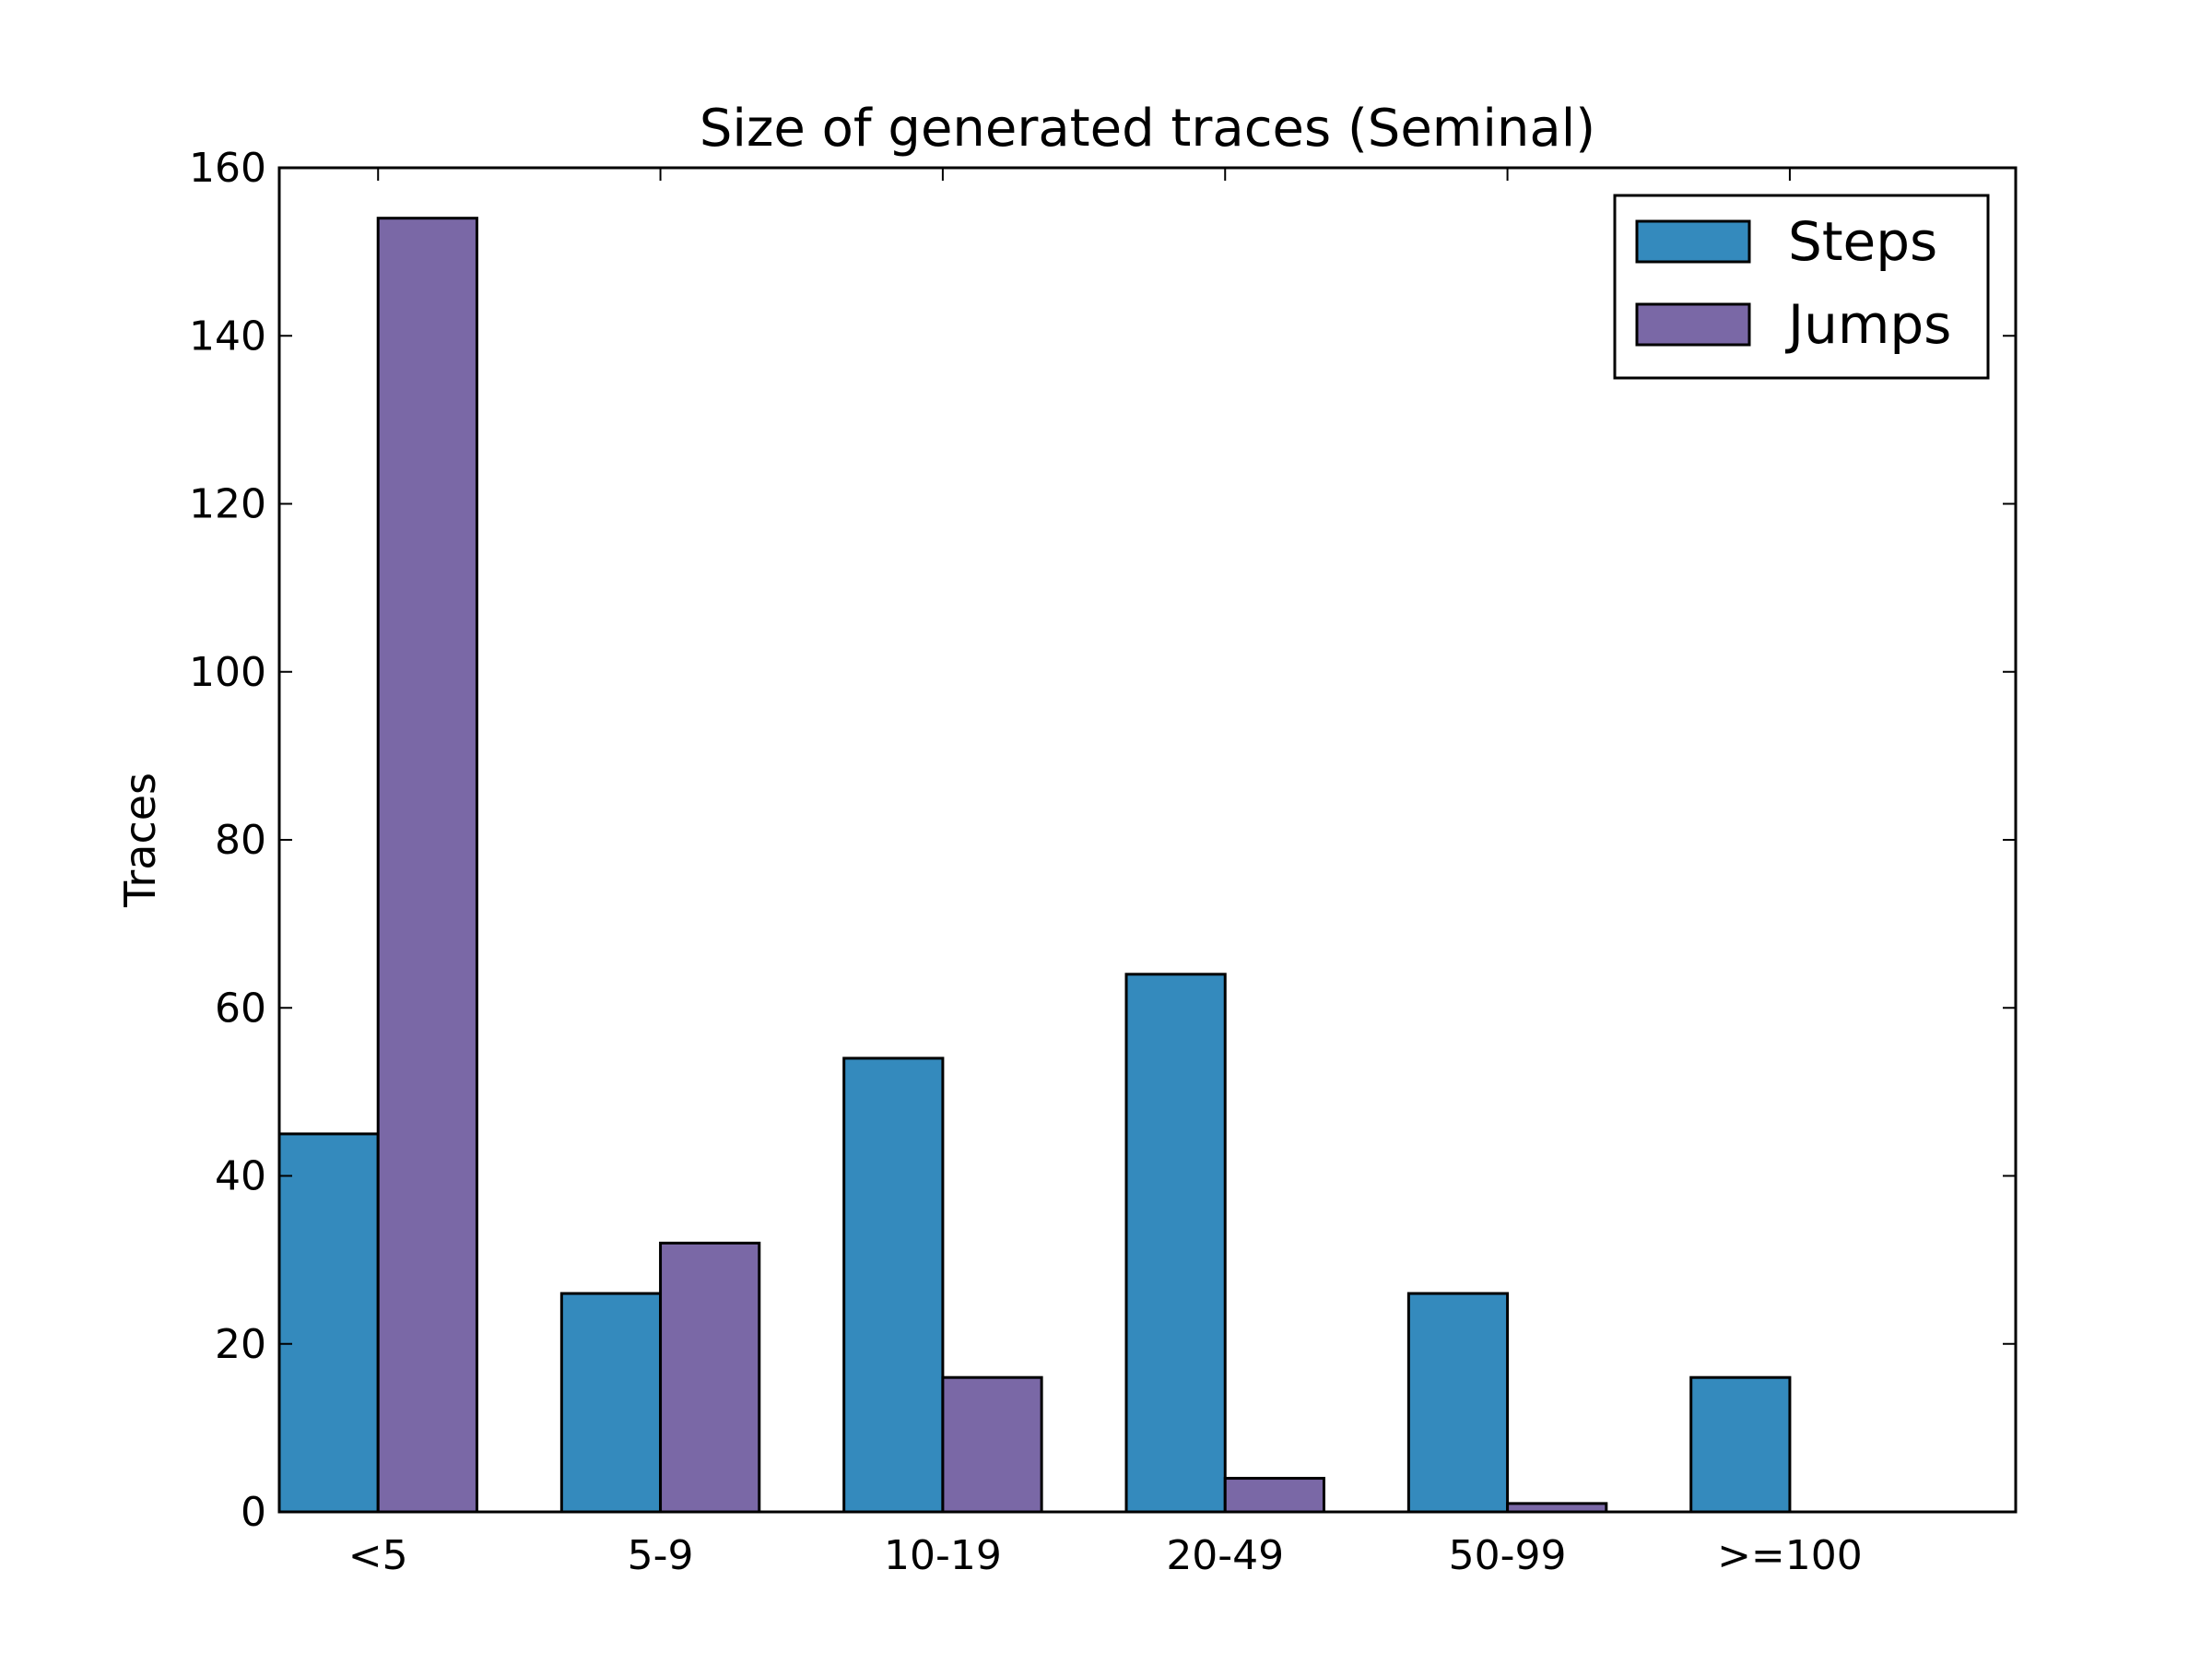  I want to click on y-tick-label-4: 80, so click(240, 840).